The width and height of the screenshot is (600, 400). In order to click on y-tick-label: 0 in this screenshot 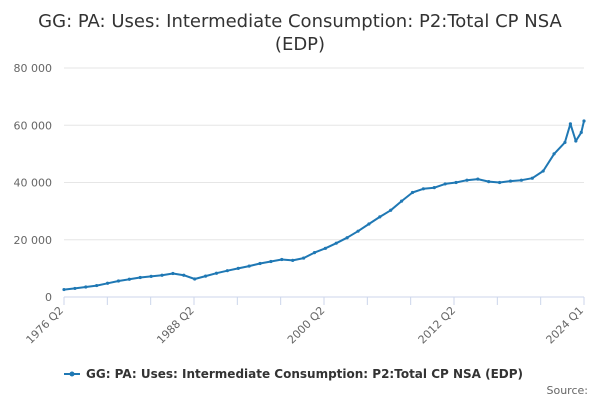, I will do `click(48, 297)`.